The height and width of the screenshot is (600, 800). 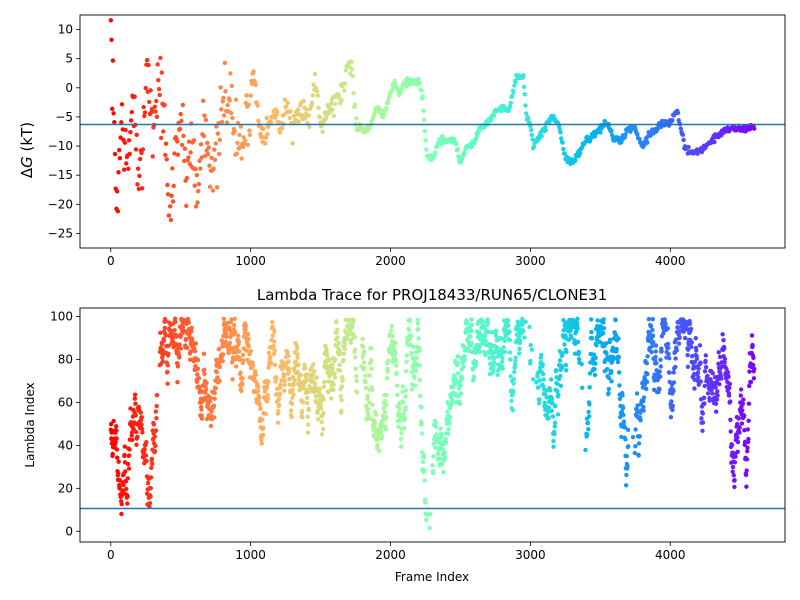 I want to click on delta-g-y-tick-label: 5, so click(x=69, y=59).